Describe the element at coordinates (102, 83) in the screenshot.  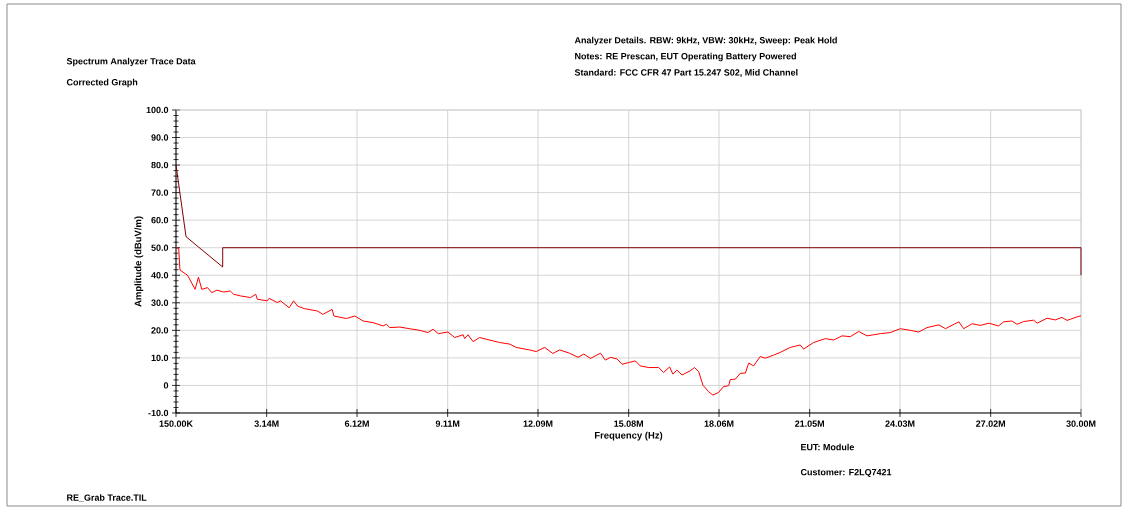
I see `text: Corrected Graph` at that location.